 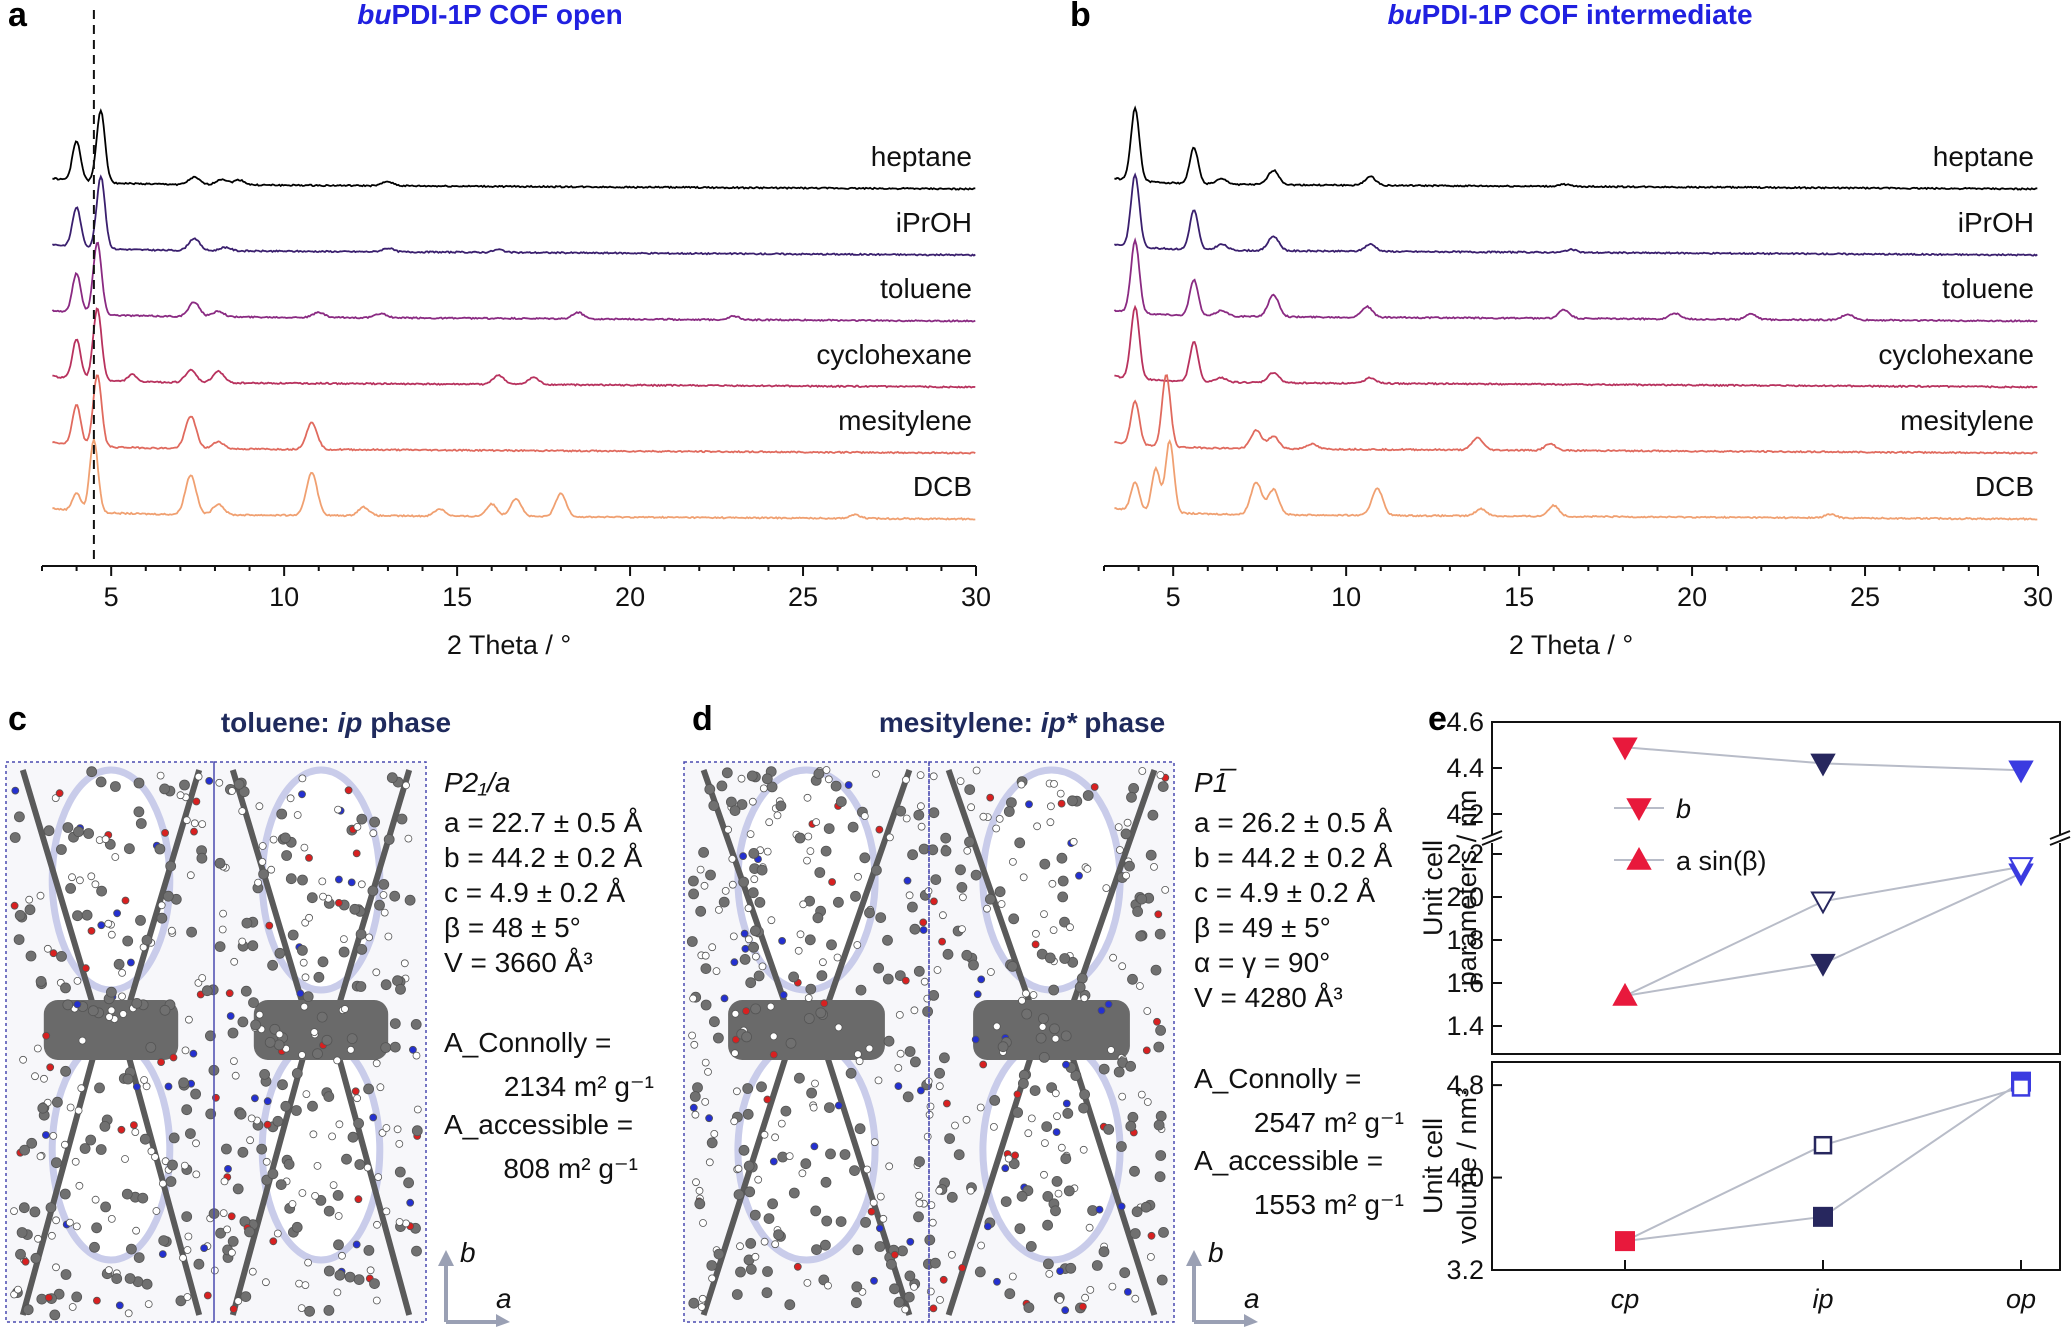 What do you see at coordinates (1492, 839) in the screenshot?
I see `axis-break-gap` at bounding box center [1492, 839].